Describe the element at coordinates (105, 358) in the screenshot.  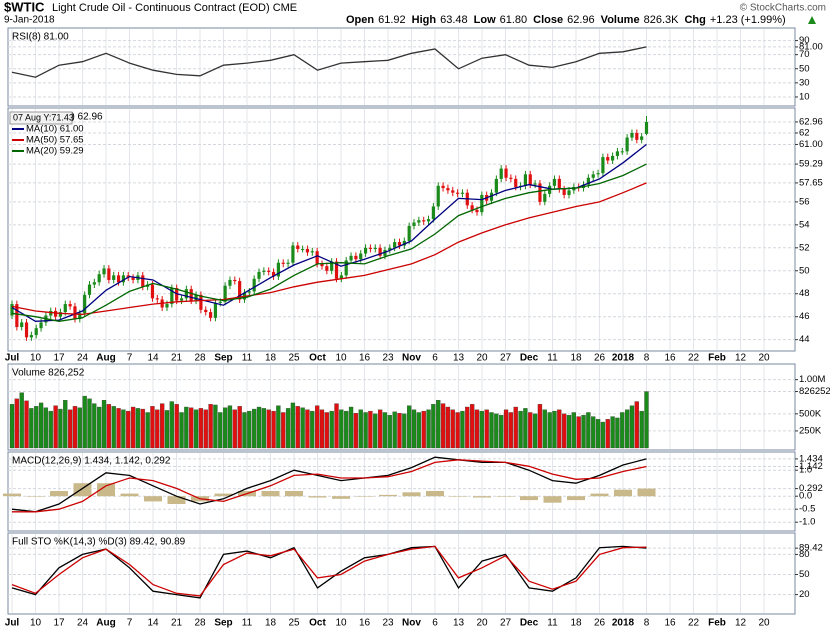
I see `x-tick-label: Aug` at that location.